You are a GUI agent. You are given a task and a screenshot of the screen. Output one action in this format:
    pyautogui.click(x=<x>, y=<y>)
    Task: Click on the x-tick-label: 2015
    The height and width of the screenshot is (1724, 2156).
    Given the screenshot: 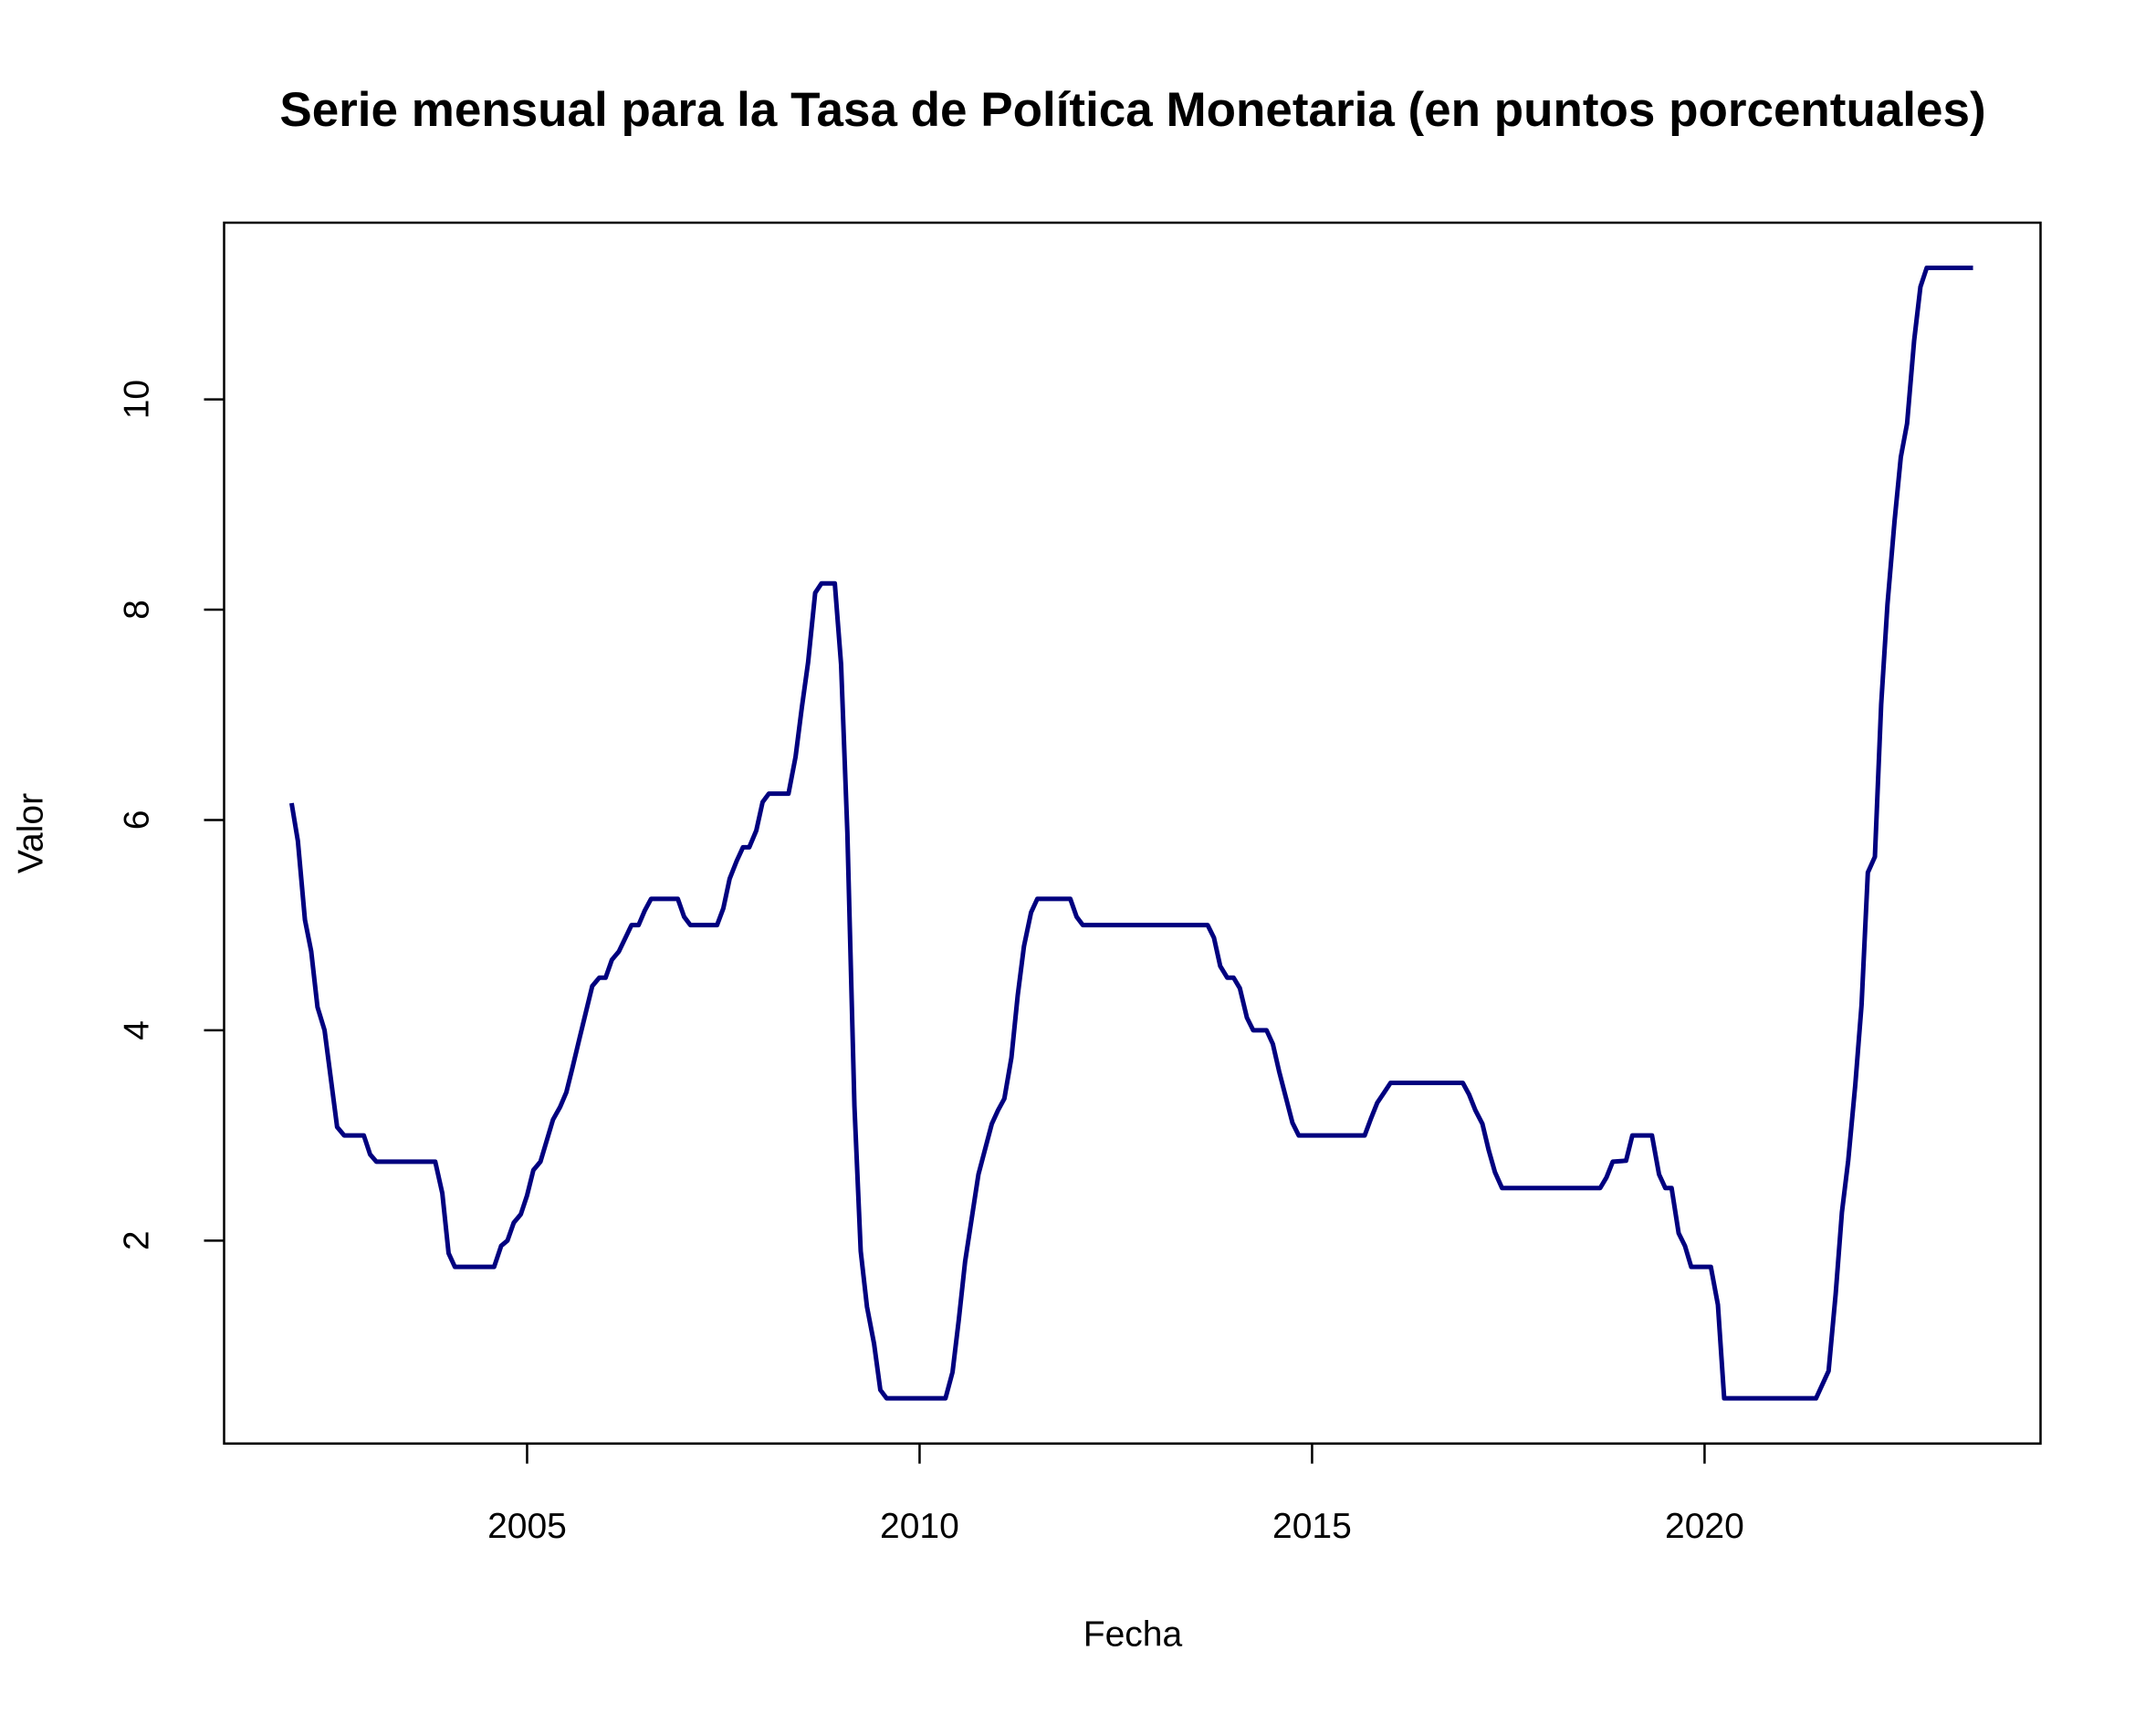 What is the action you would take?
    pyautogui.click(x=1312, y=1526)
    